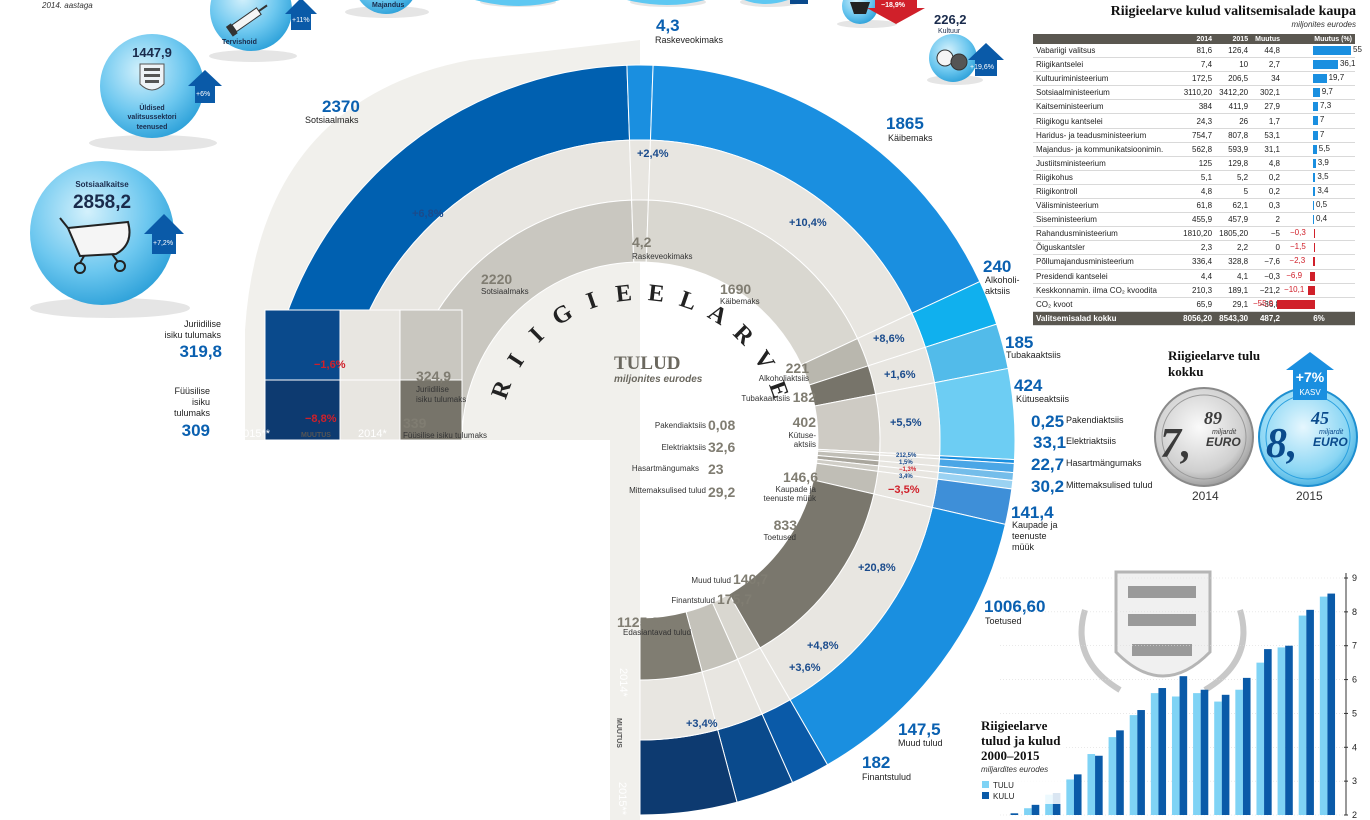 This screenshot has height=820, width=1370. What do you see at coordinates (1021, 740) in the screenshot?
I see `bar-chart-title-line2: tulud ja kulud` at bounding box center [1021, 740].